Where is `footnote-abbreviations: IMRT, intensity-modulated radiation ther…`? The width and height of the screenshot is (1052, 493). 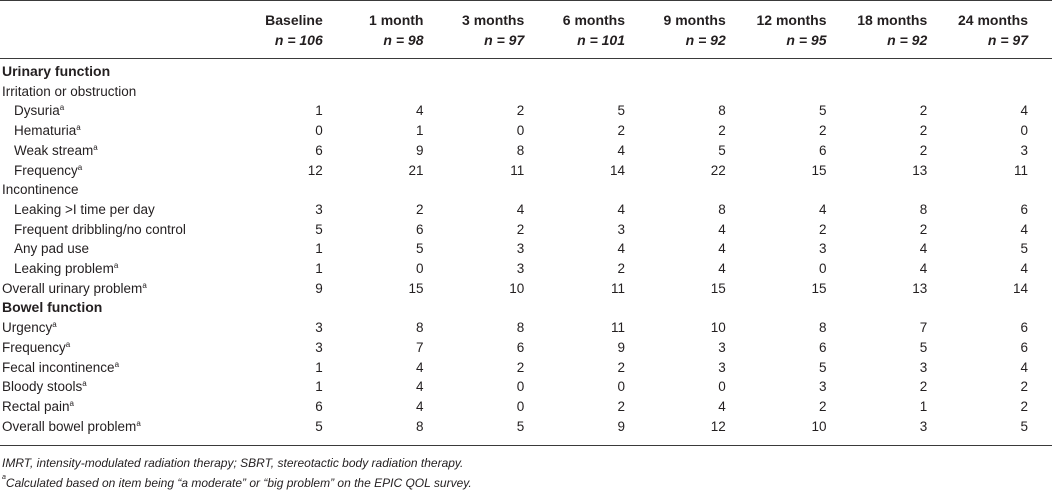 footnote-abbreviations: IMRT, intensity-modulated radiation ther… is located at coordinates (233, 463).